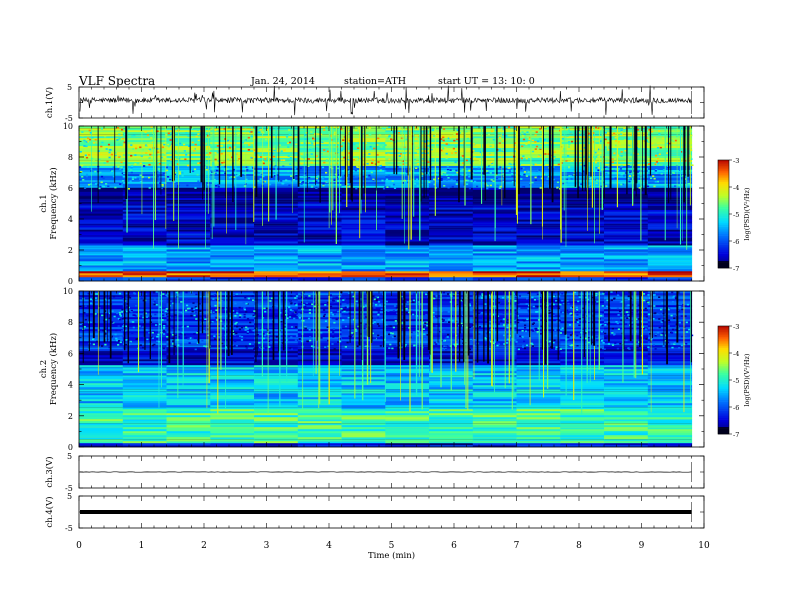 The height and width of the screenshot is (612, 792). Describe the element at coordinates (283, 81) in the screenshot. I see `date-label: Jan. 24, 2014` at that location.